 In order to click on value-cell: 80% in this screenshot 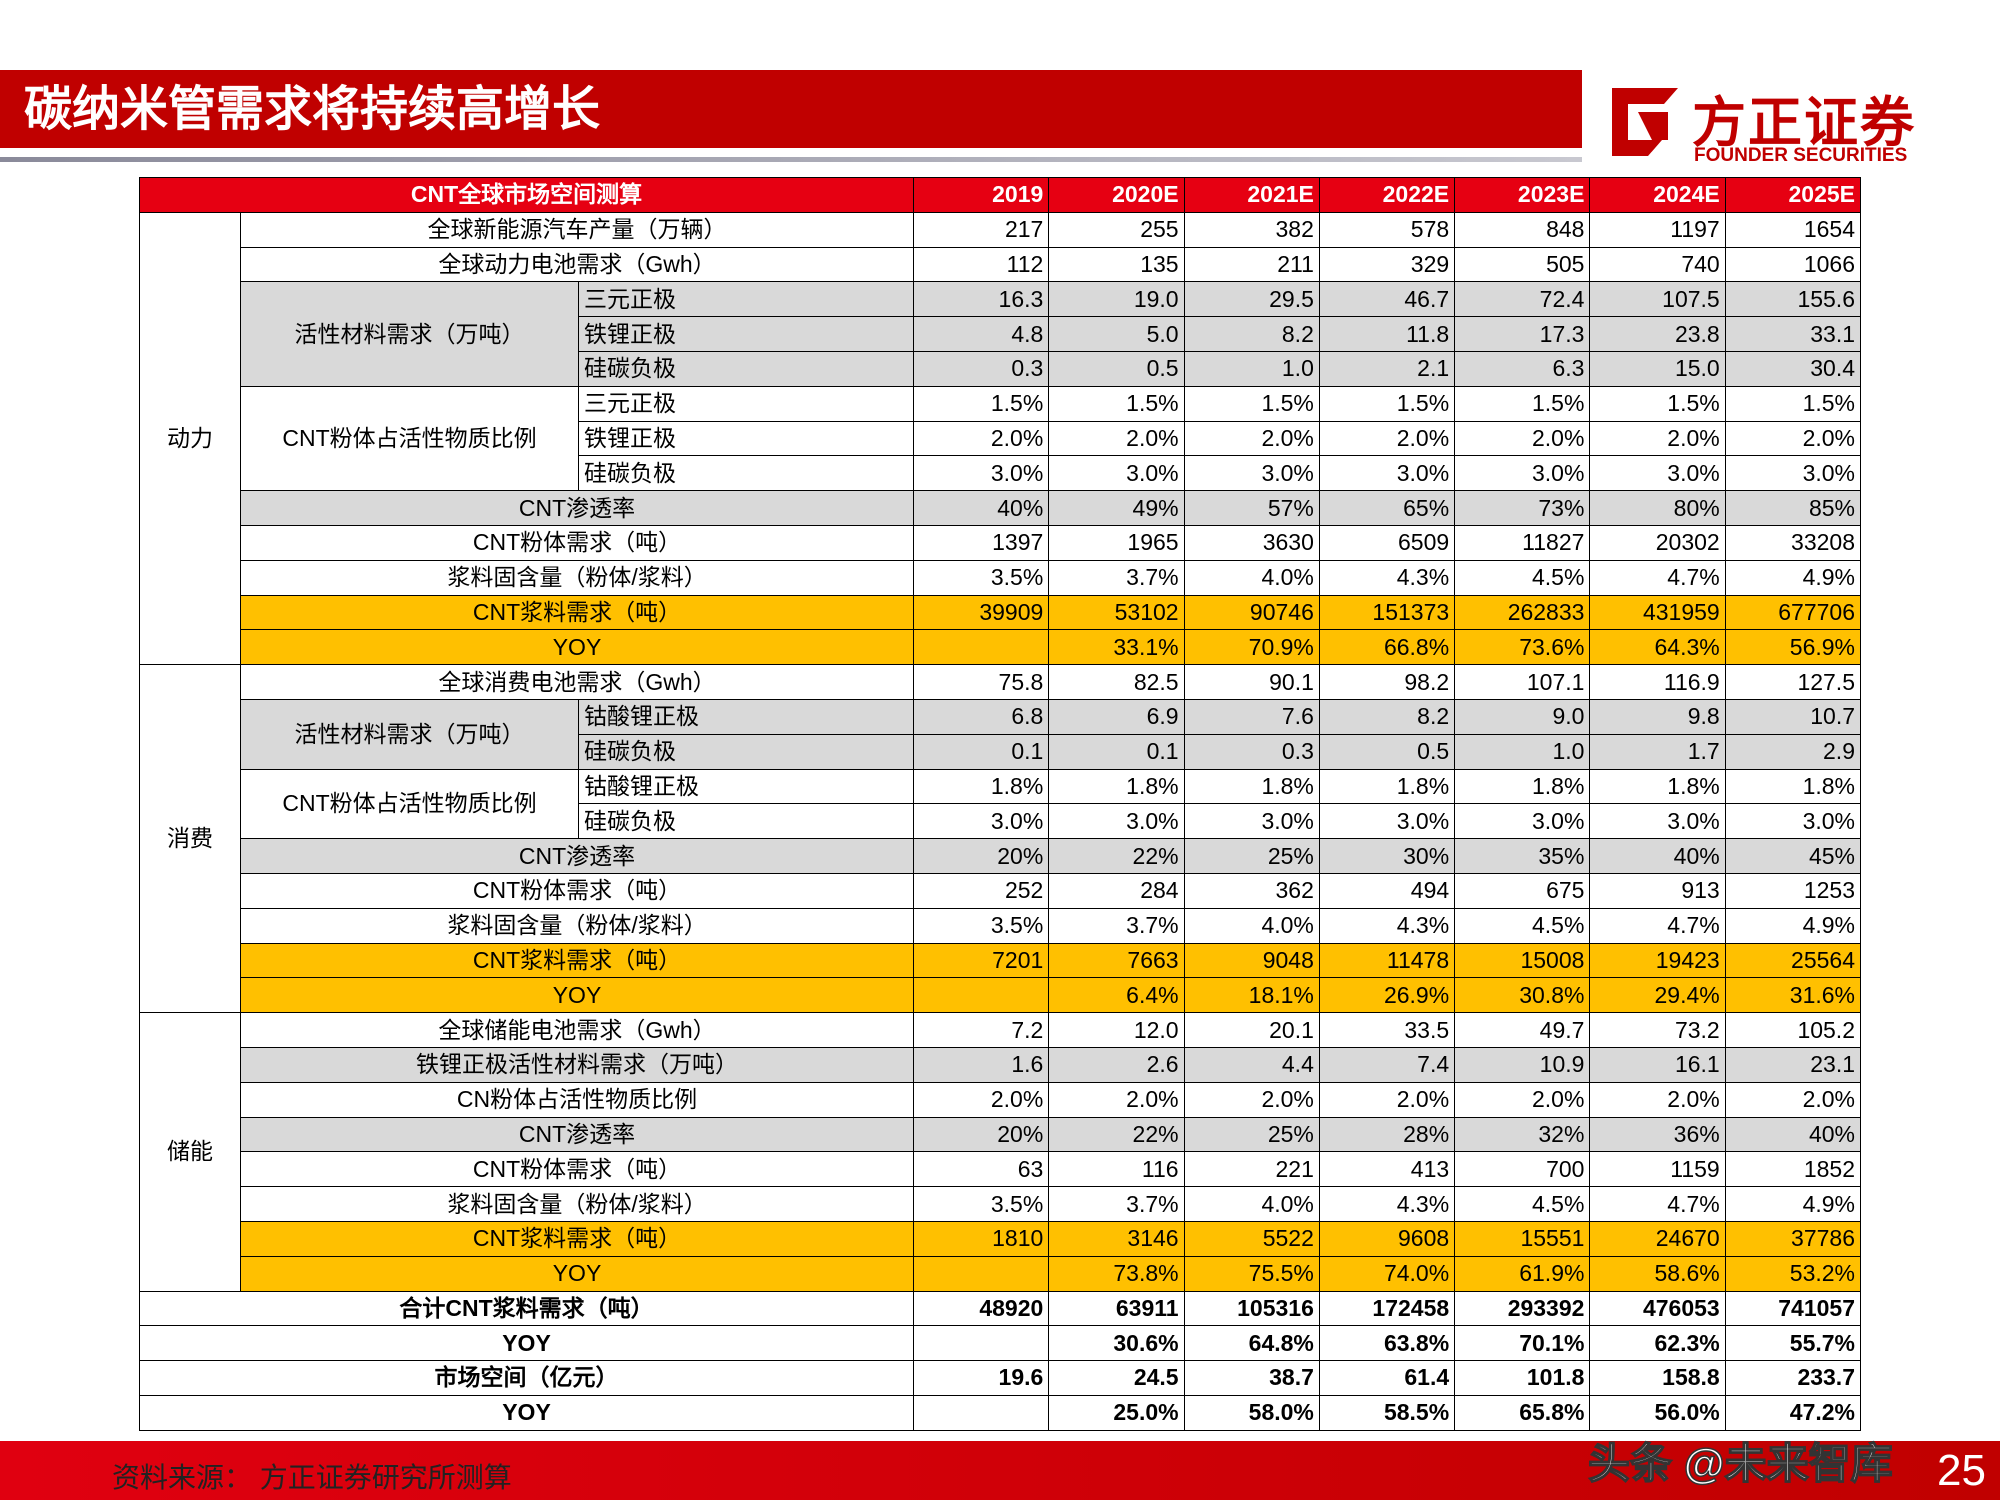, I will do `click(1657, 508)`.